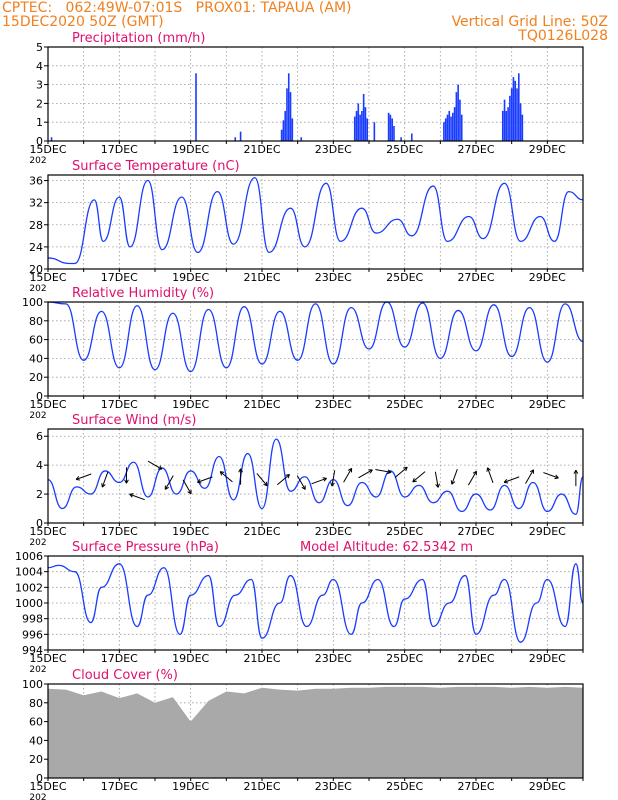 Image resolution: width=618 pixels, height=800 pixels. What do you see at coordinates (529, 22) in the screenshot?
I see `header-grid-note: Vertical Grid Line: 50Z` at bounding box center [529, 22].